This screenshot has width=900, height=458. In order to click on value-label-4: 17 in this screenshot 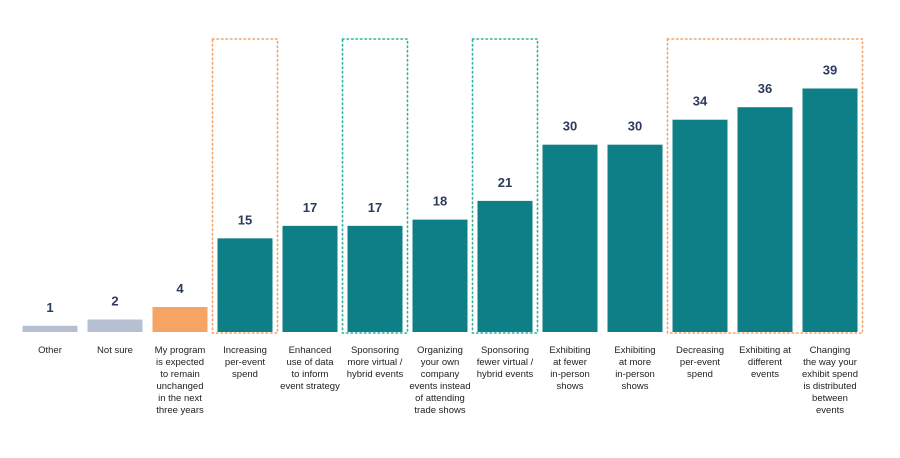, I will do `click(310, 207)`.